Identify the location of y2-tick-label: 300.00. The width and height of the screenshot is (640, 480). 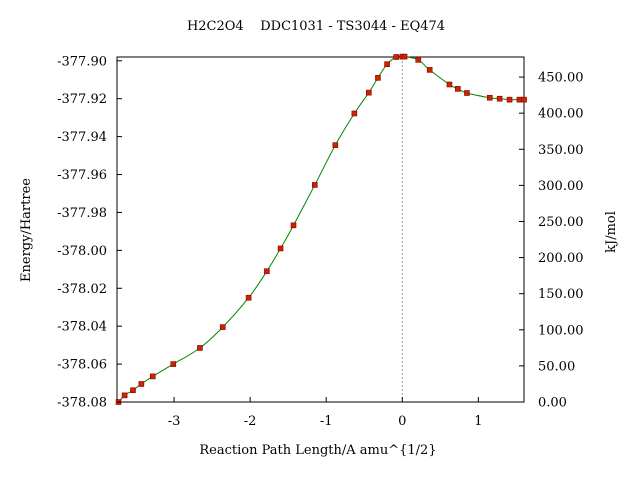
(561, 186).